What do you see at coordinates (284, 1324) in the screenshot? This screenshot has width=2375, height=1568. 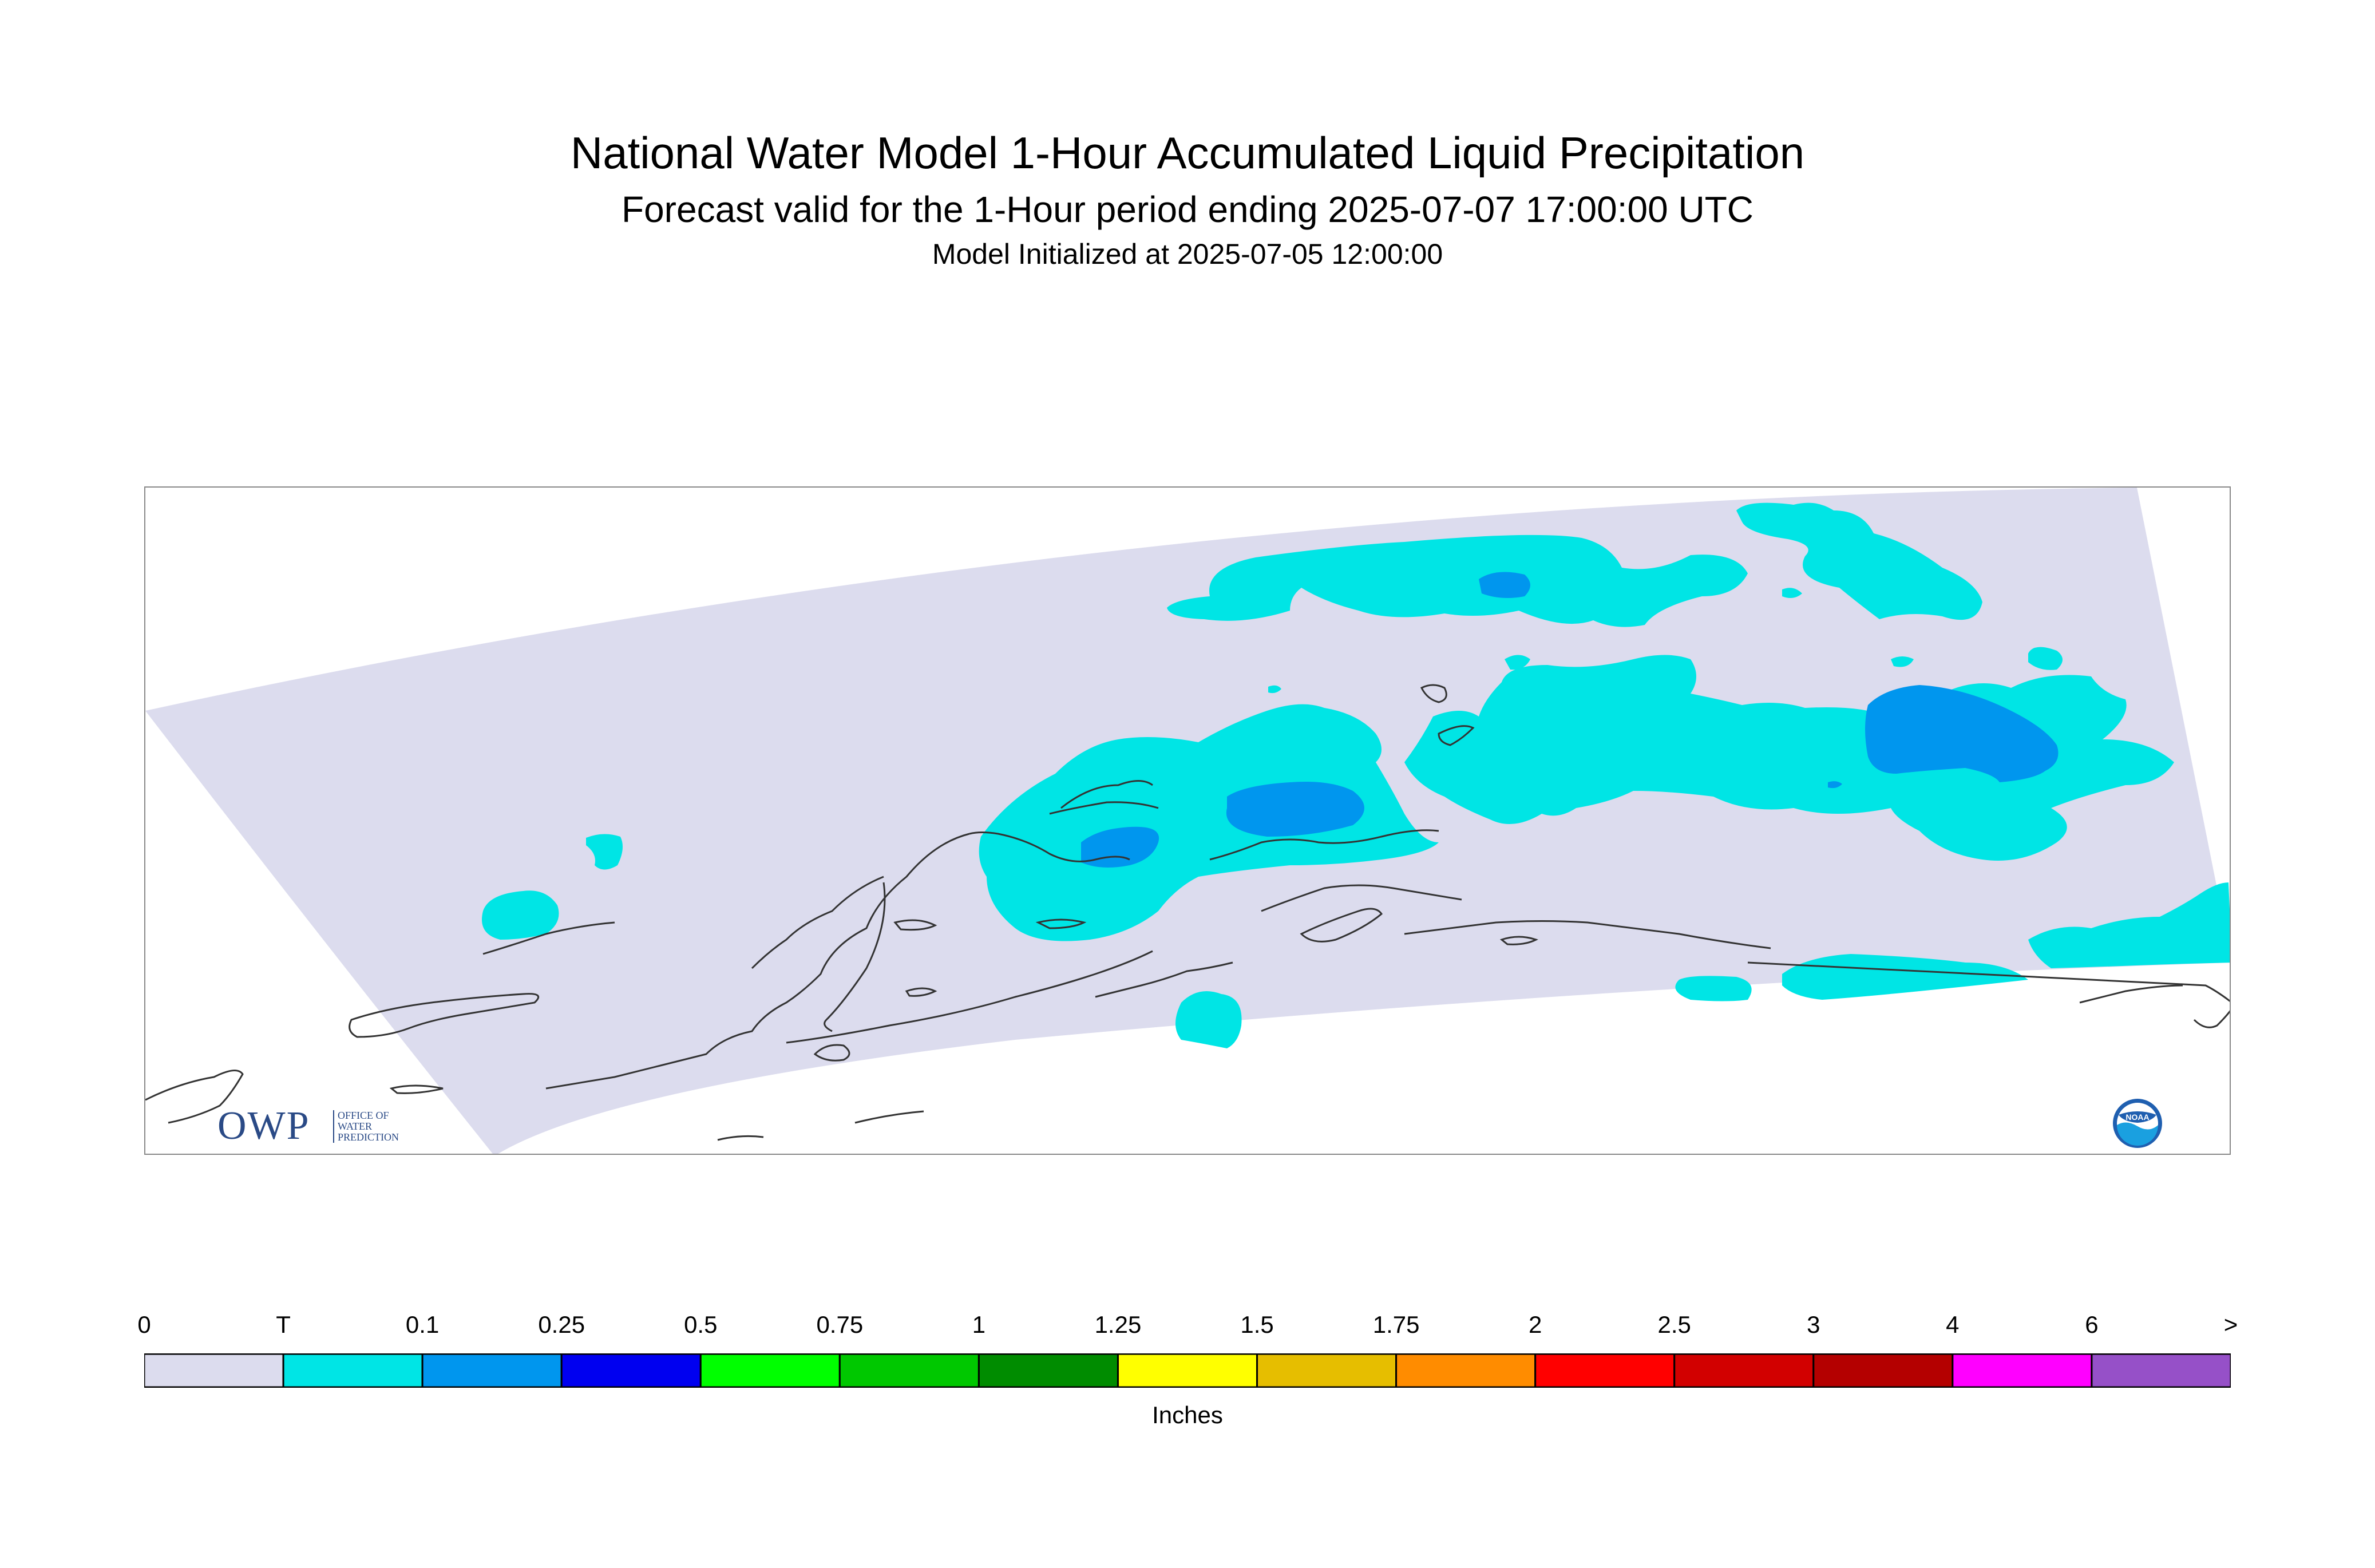 I see `legend-label: T` at bounding box center [284, 1324].